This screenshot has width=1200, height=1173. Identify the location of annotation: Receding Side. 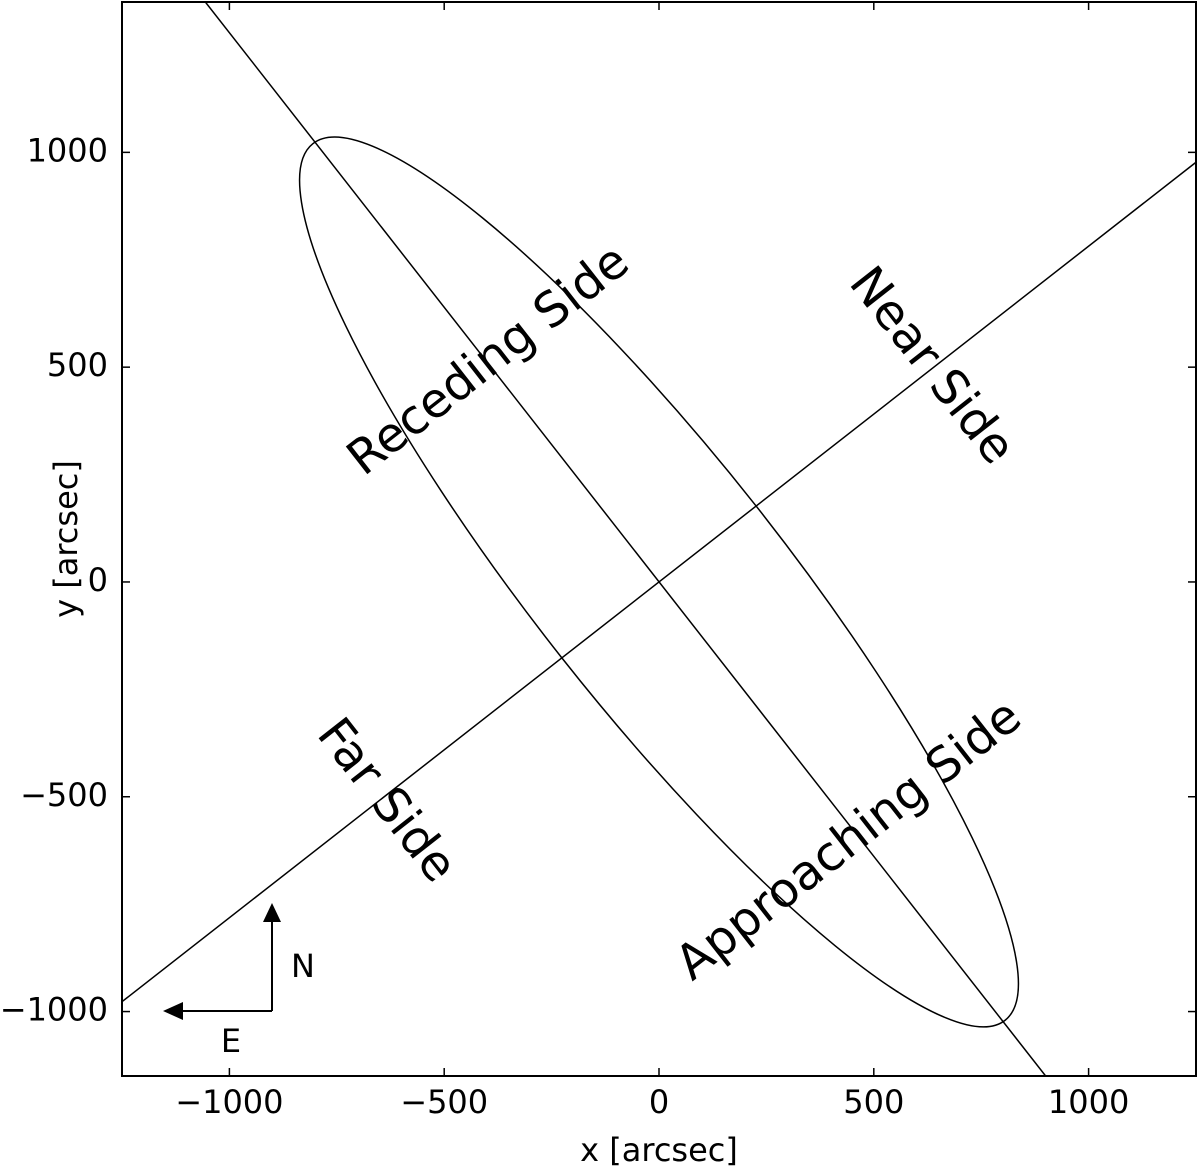
(488, 360).